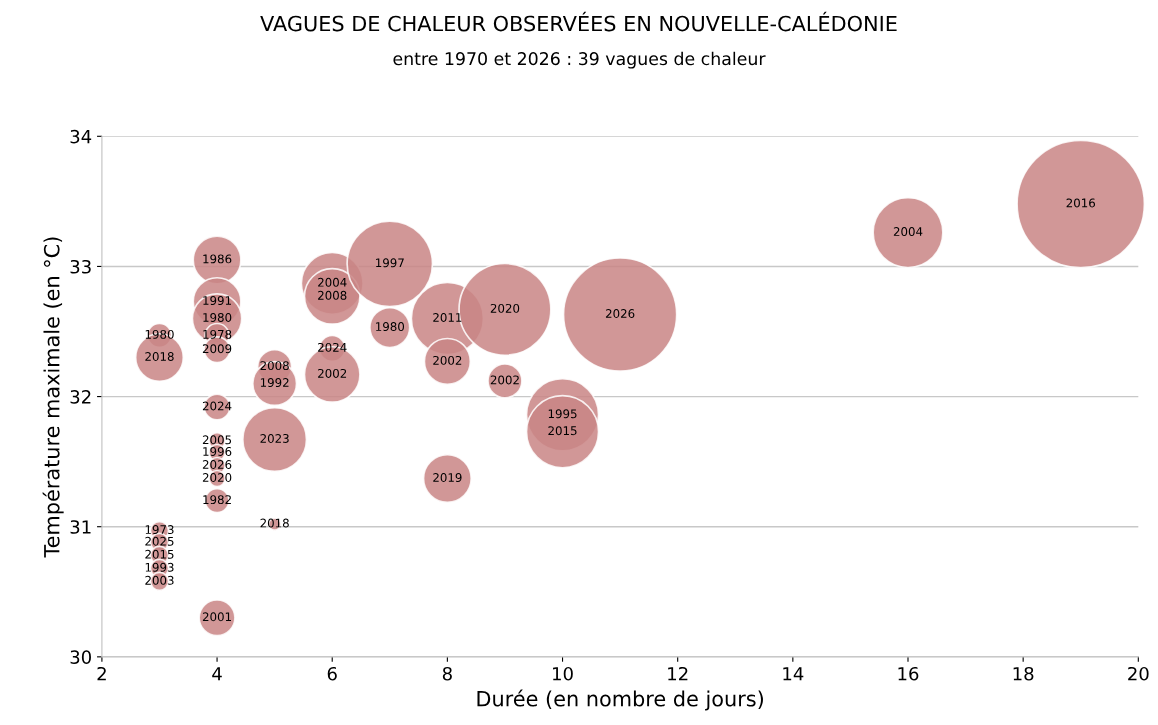 This screenshot has width=1158, height=725. I want to click on annotation: 1978, so click(217, 334).